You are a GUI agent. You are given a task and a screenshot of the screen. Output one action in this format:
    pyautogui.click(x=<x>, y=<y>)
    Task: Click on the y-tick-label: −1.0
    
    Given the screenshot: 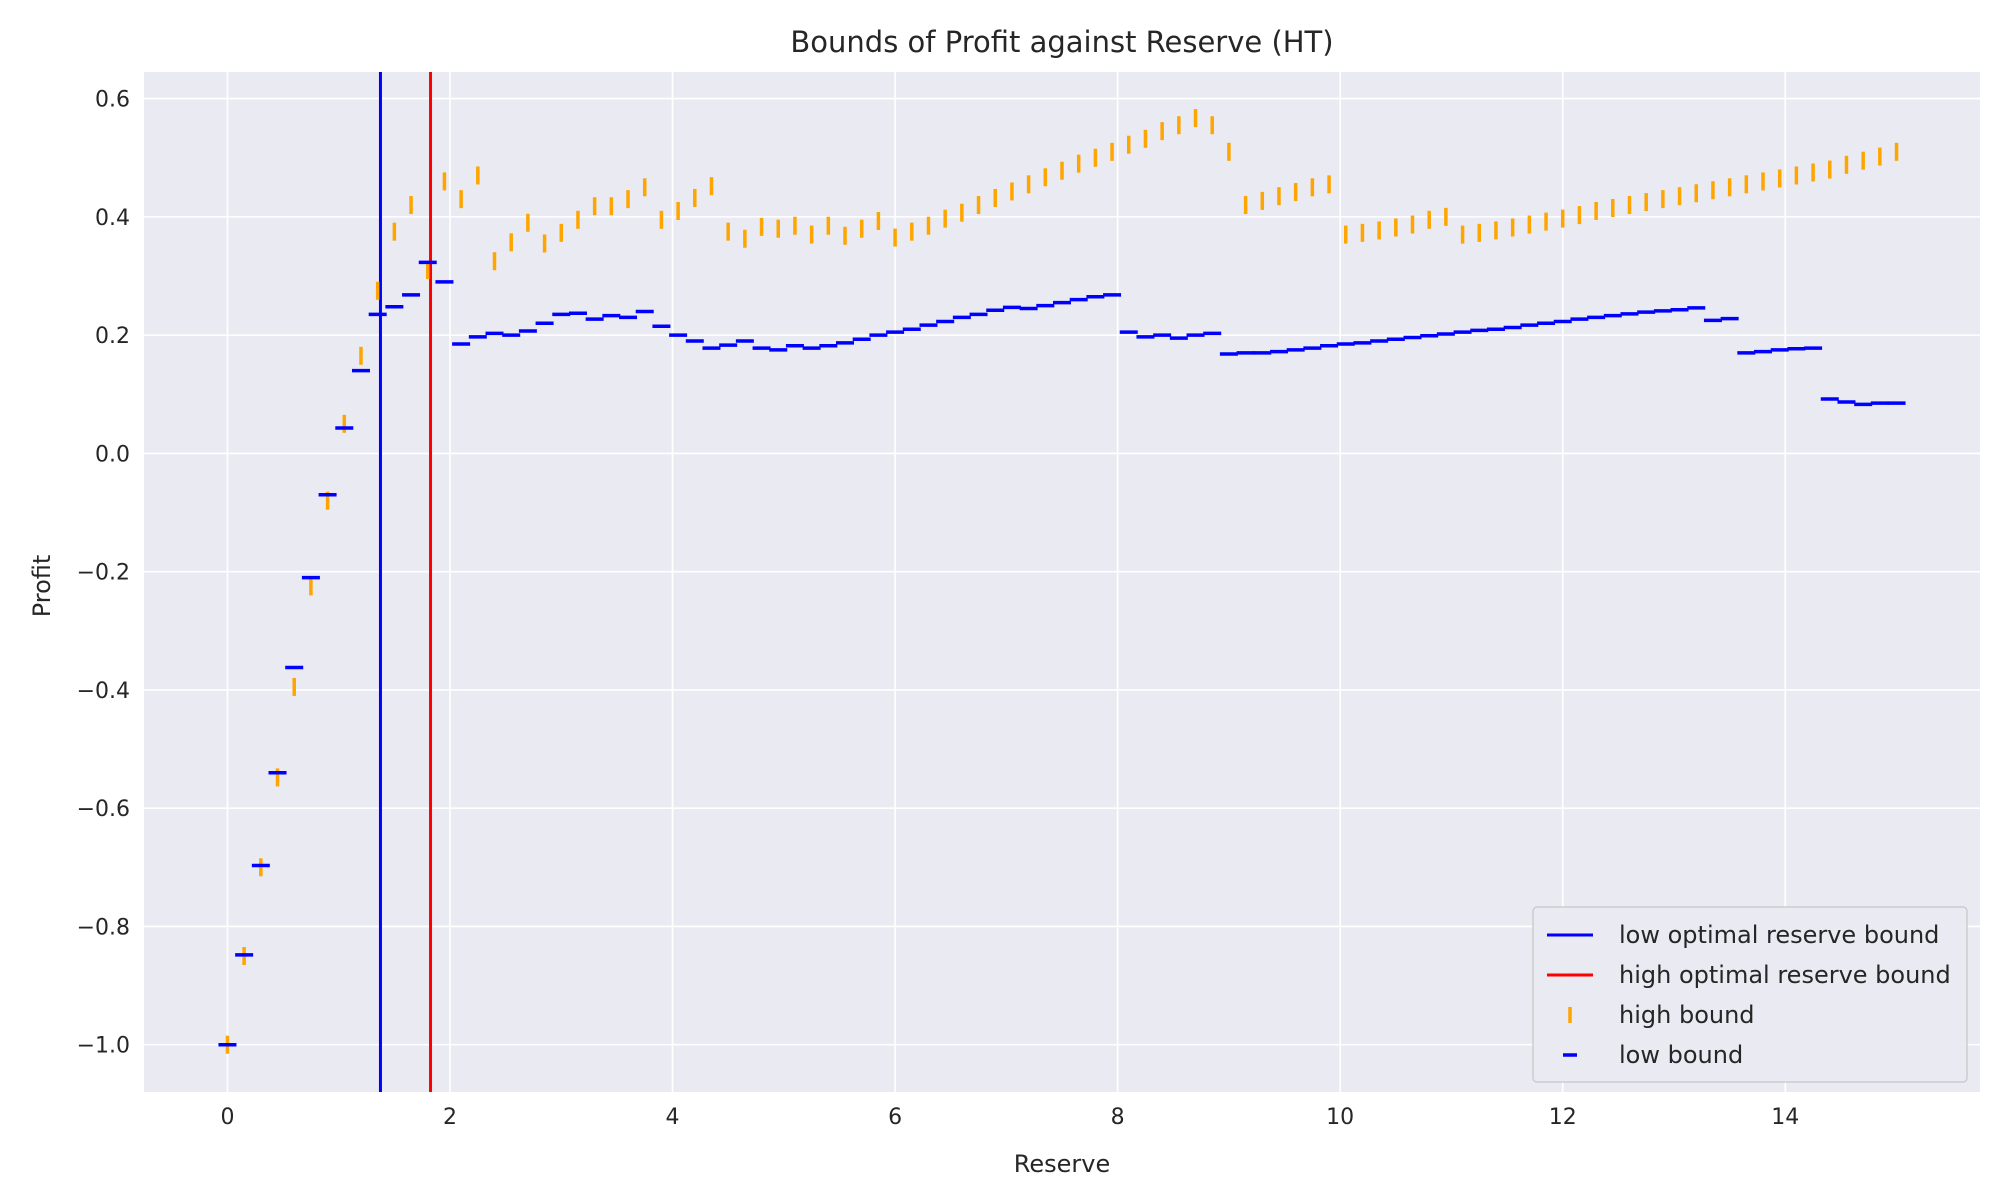 What is the action you would take?
    pyautogui.click(x=103, y=1046)
    